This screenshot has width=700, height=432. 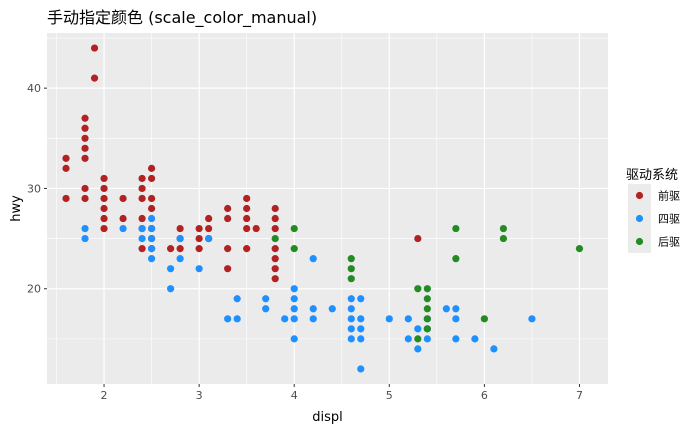 What do you see at coordinates (34, 88) in the screenshot?
I see `y-tick-label: 40` at bounding box center [34, 88].